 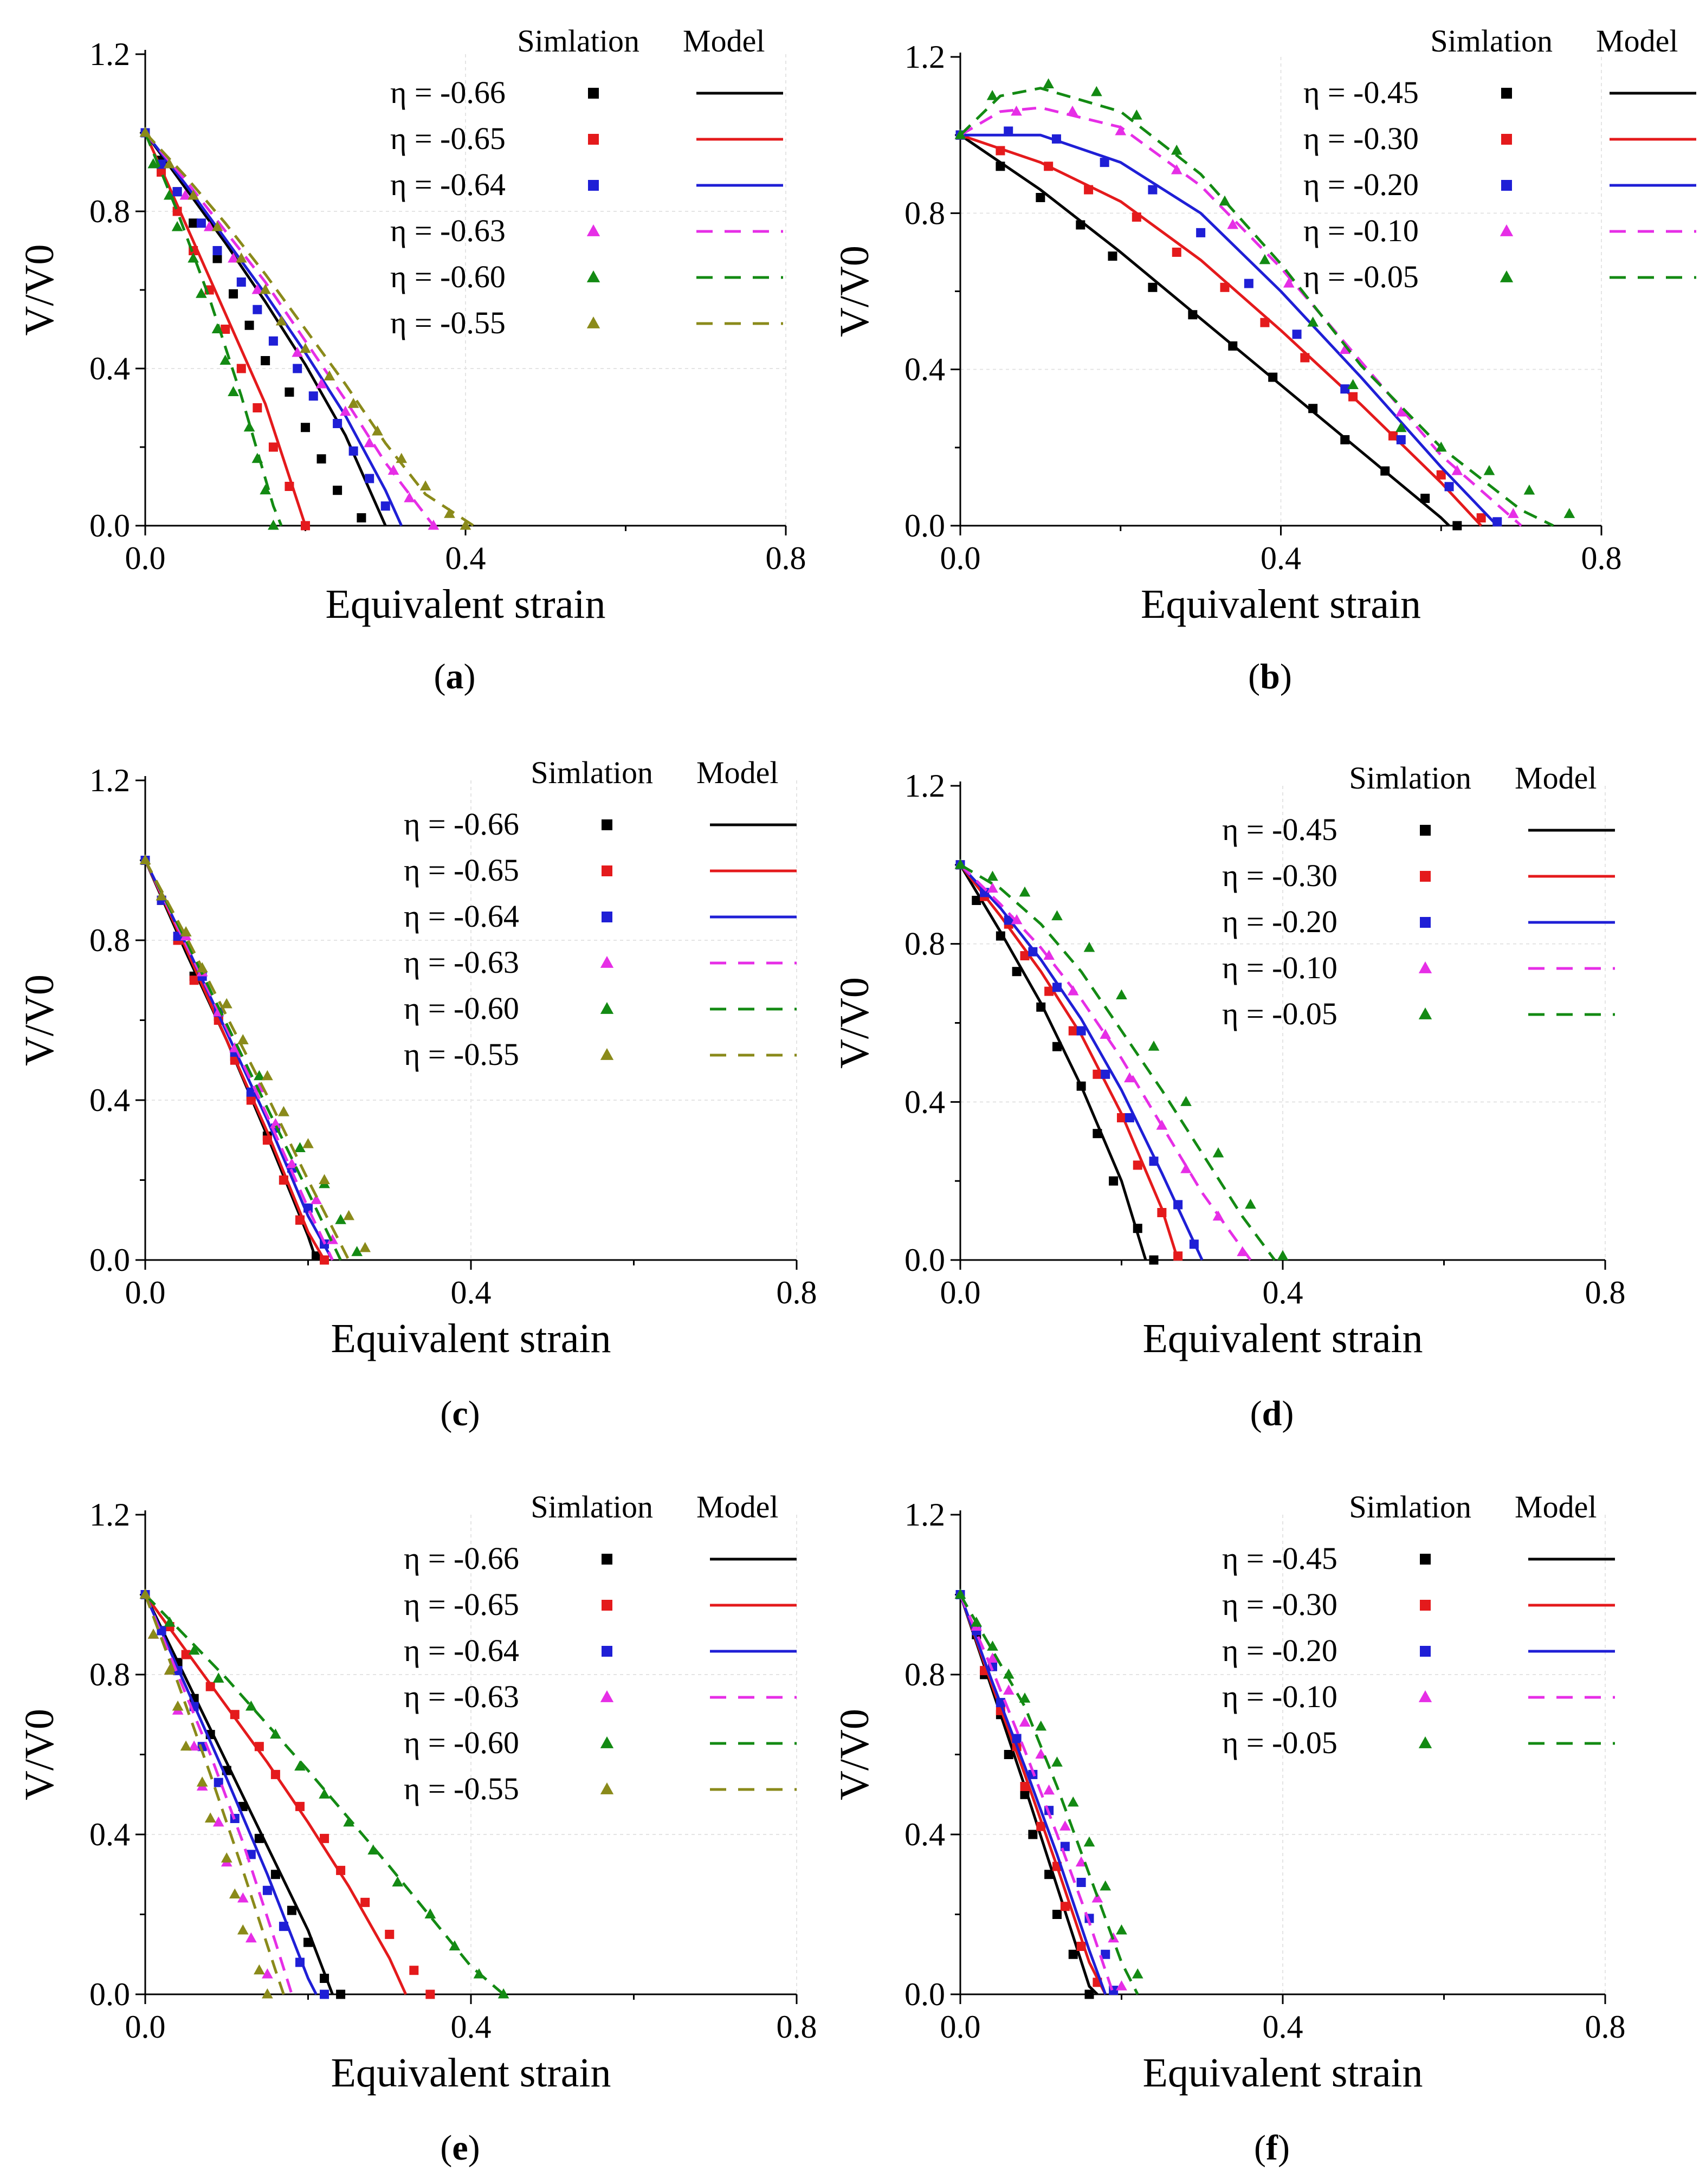 What do you see at coordinates (1606, 1292) in the screenshot?
I see `x-tick-label: 0.8` at bounding box center [1606, 1292].